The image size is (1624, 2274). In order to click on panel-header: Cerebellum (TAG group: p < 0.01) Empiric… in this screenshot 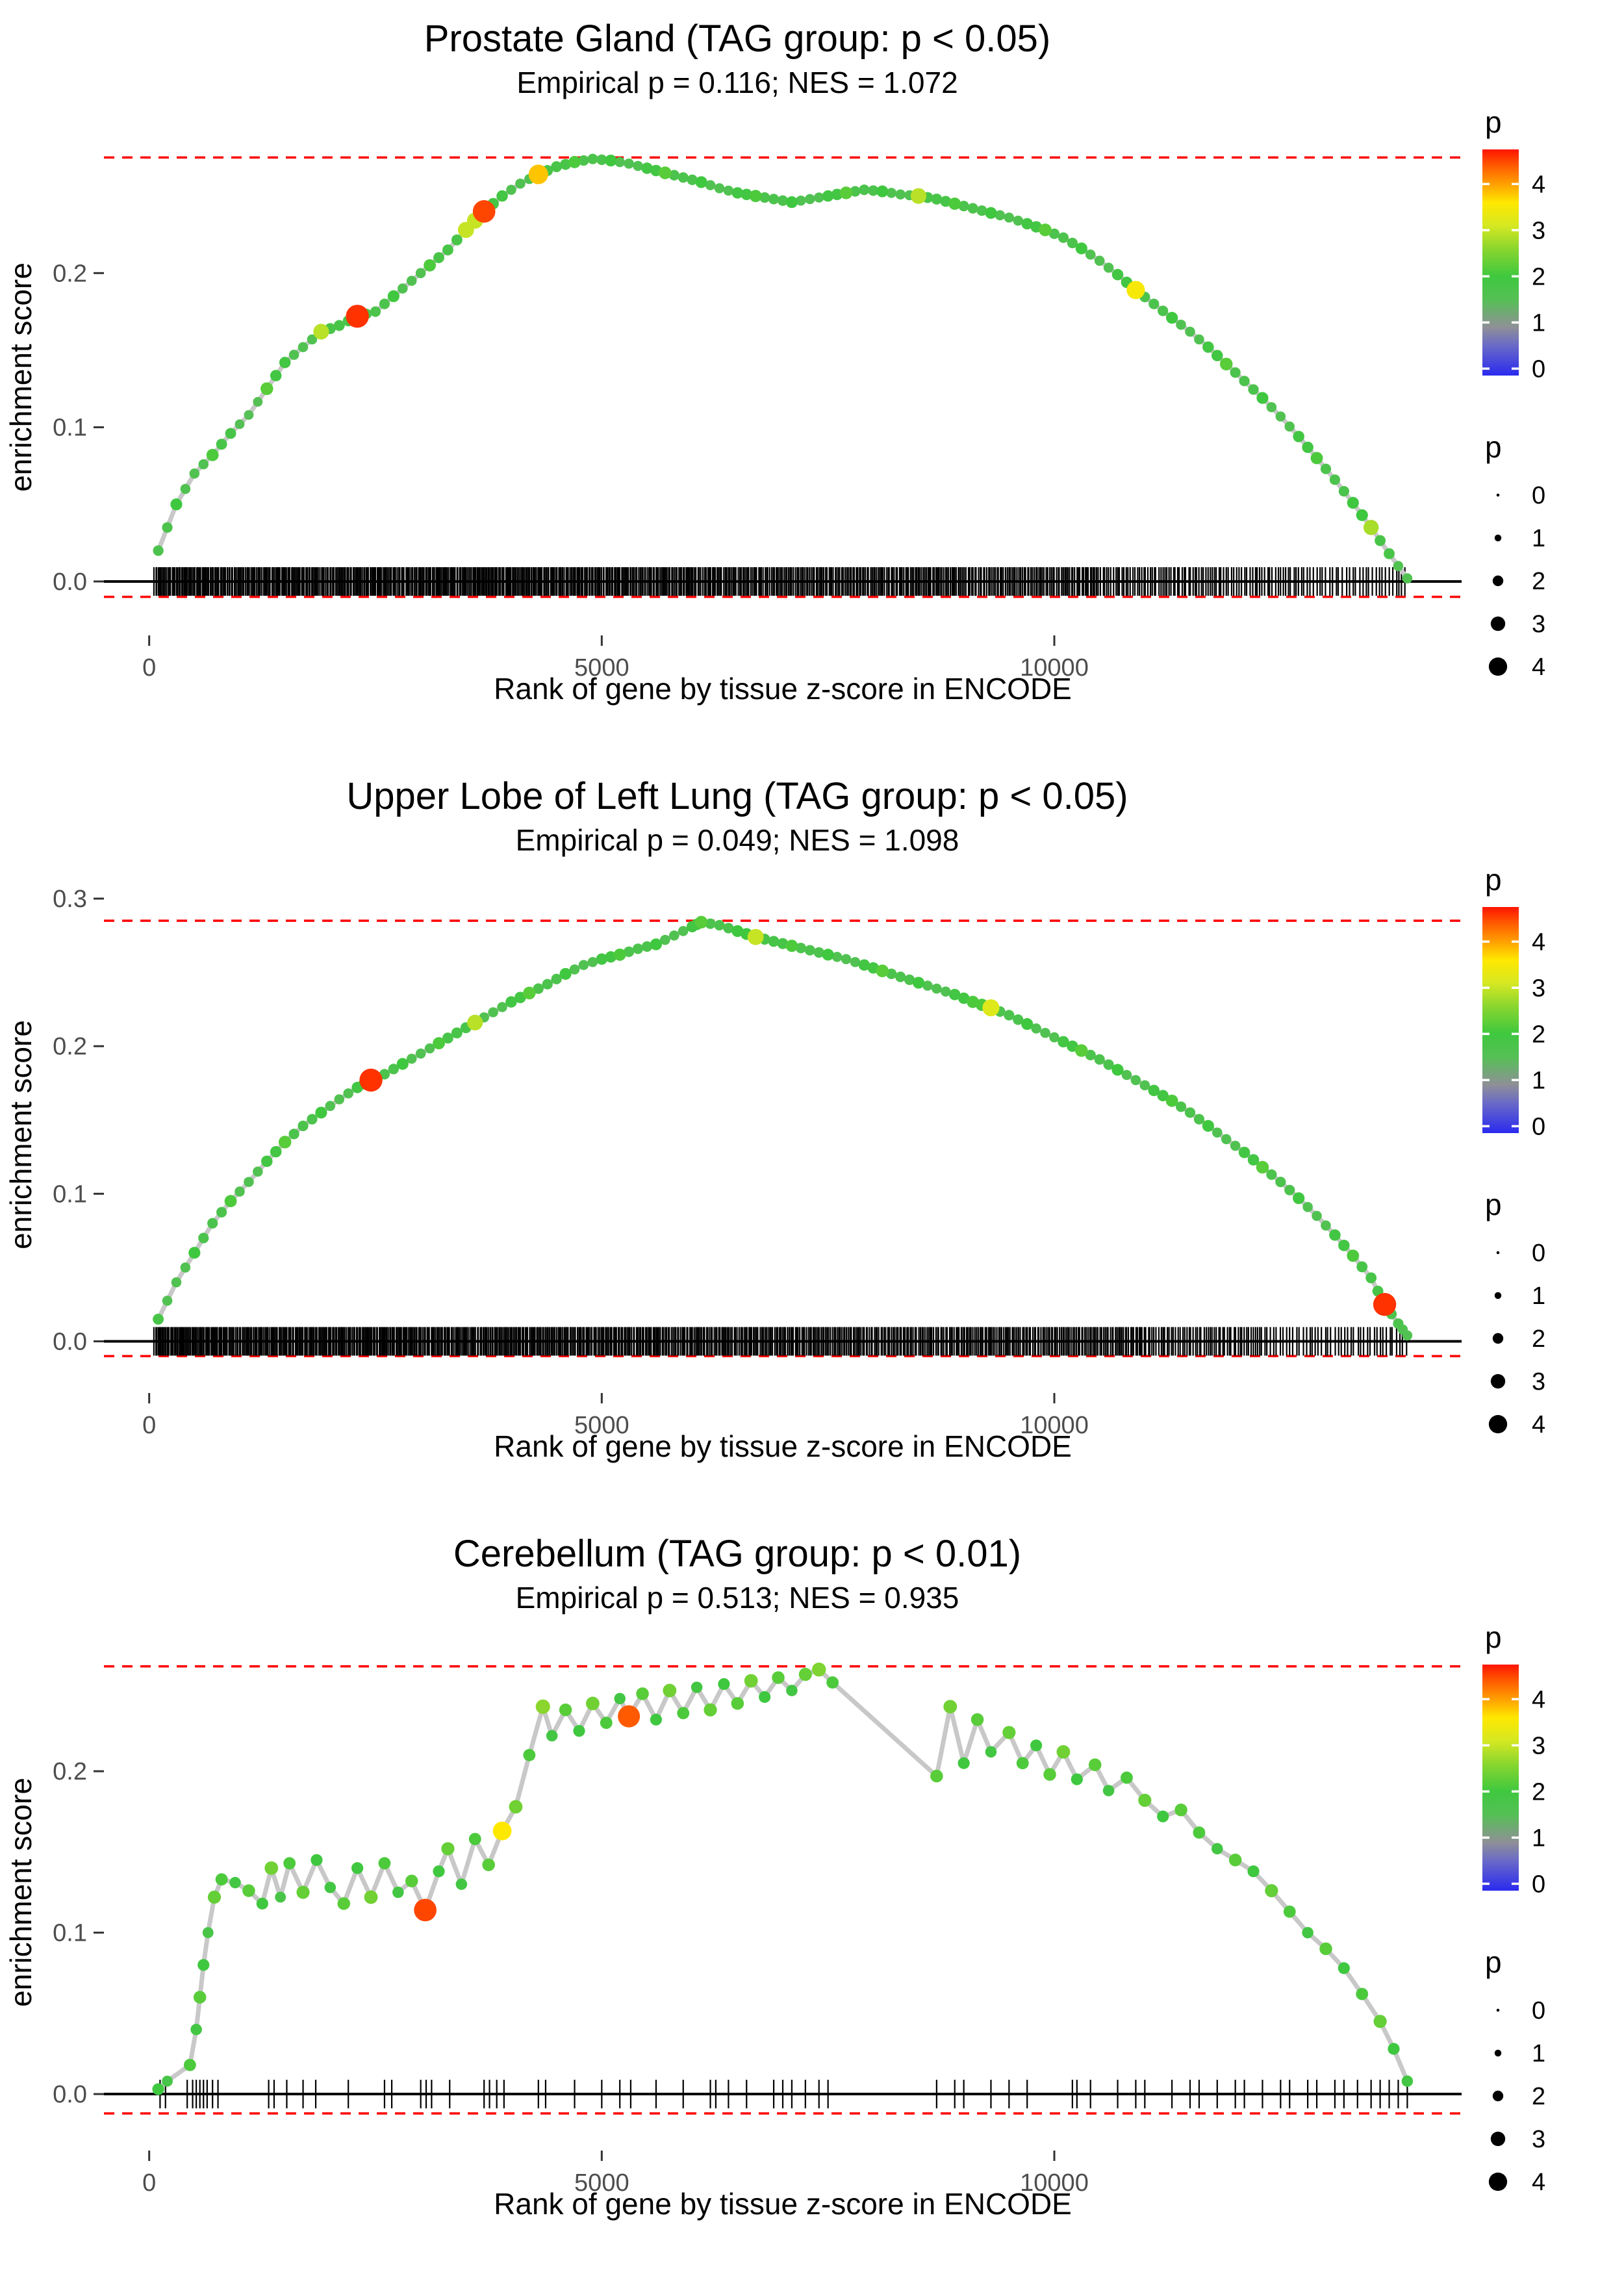, I will do `click(737, 1573)`.